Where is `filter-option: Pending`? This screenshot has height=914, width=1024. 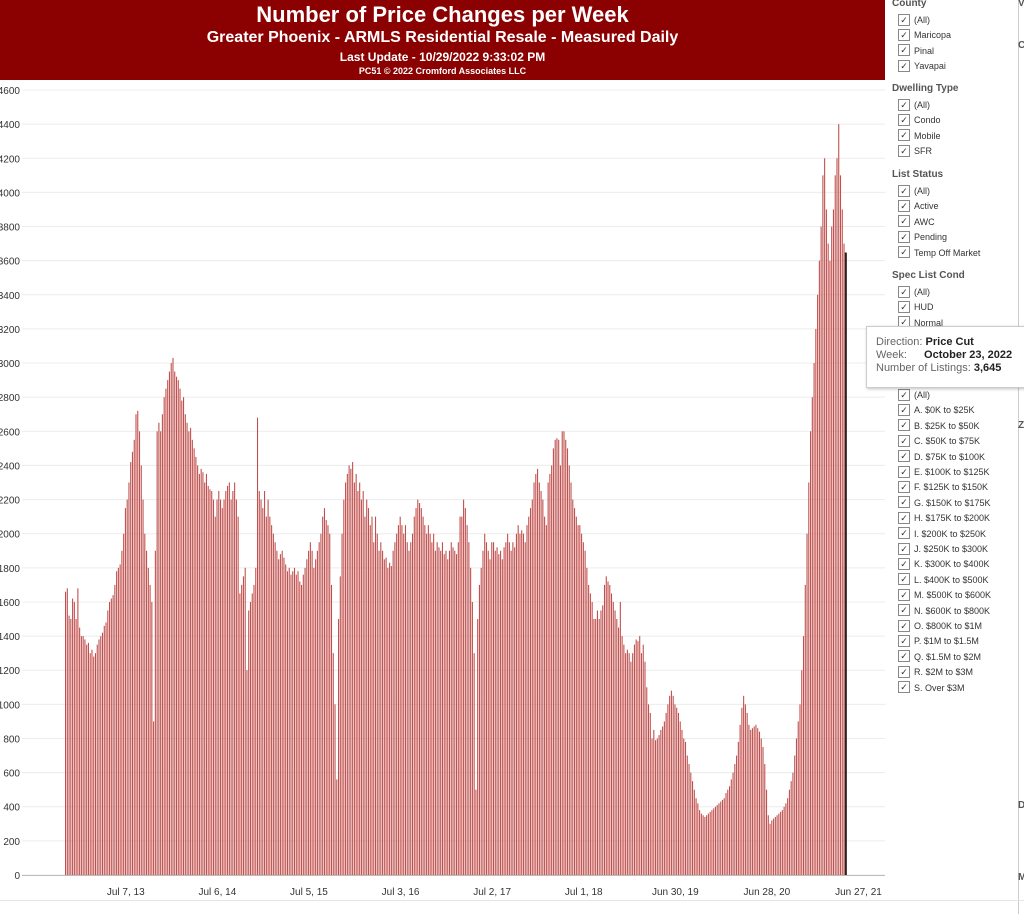
filter-option: Pending is located at coordinates (922, 237).